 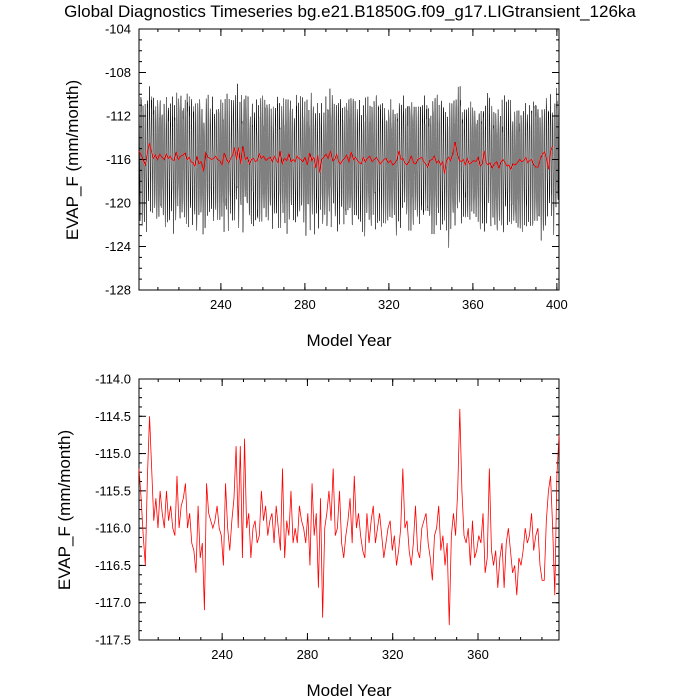 I want to click on bottom-y-tick-label: -116.5, so click(x=113, y=565).